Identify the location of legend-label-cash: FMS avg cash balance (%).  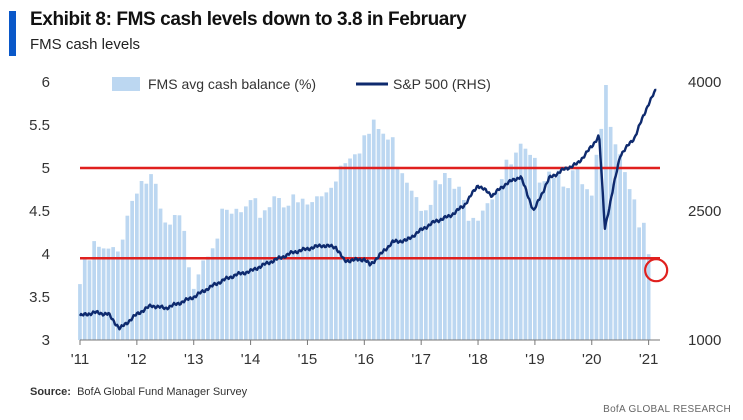
(232, 84).